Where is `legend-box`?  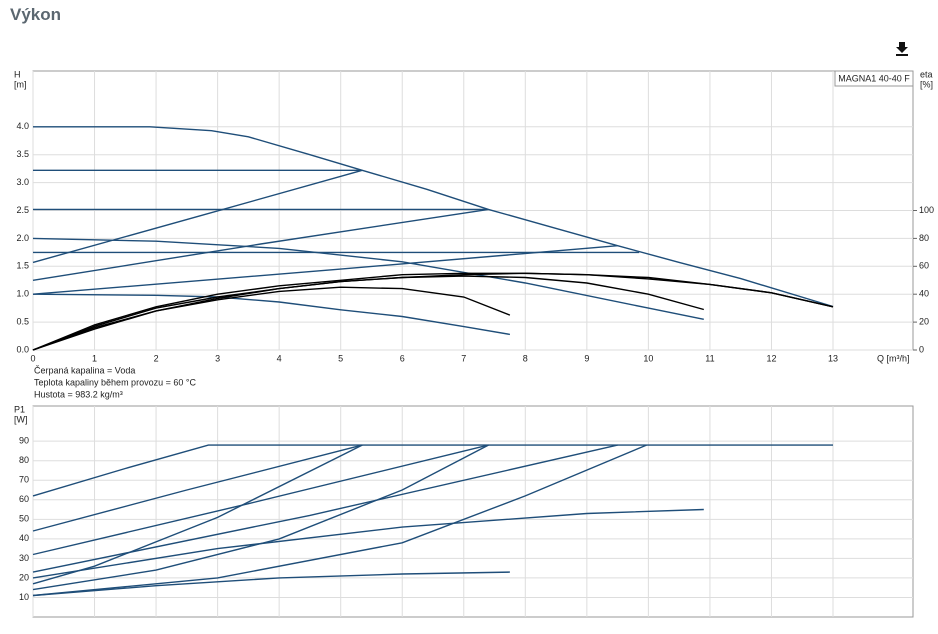
legend-box is located at coordinates (874, 78).